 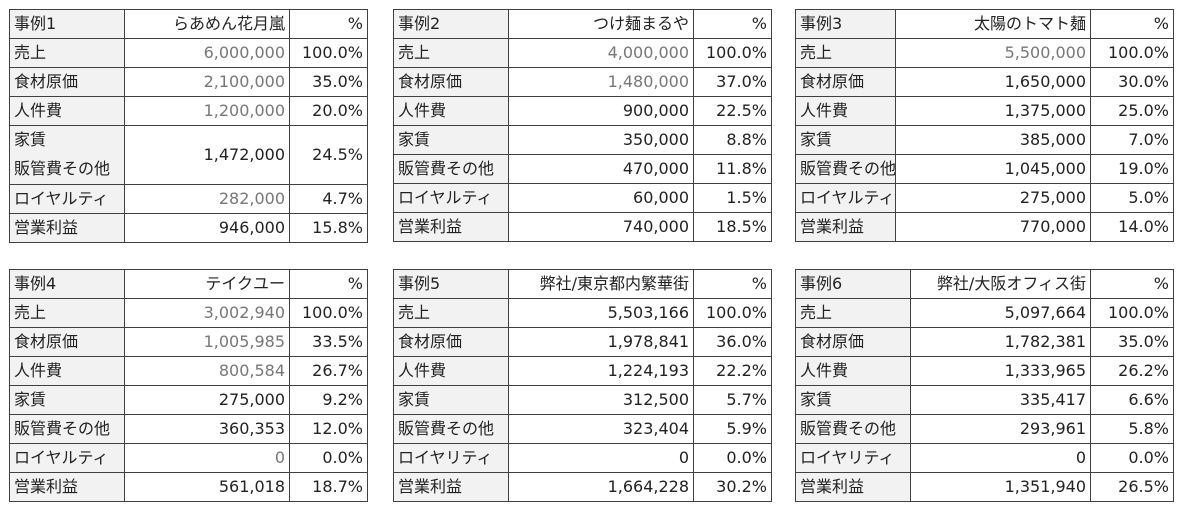 I want to click on table-row: 食材原価 1,005,985 33.5%, so click(x=188, y=342).